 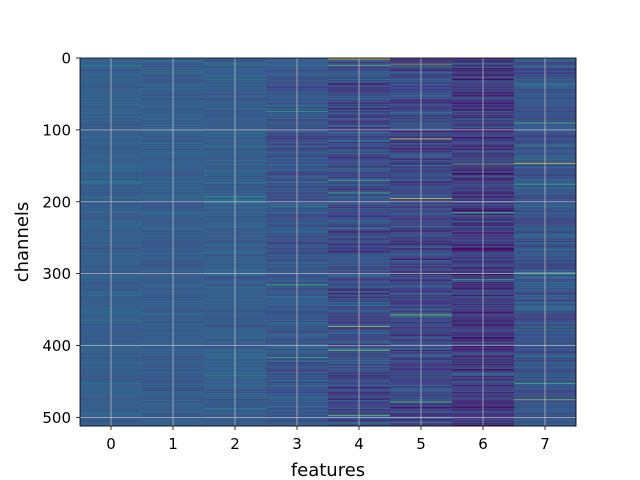 I want to click on x-tick-label: 0, so click(x=111, y=444).